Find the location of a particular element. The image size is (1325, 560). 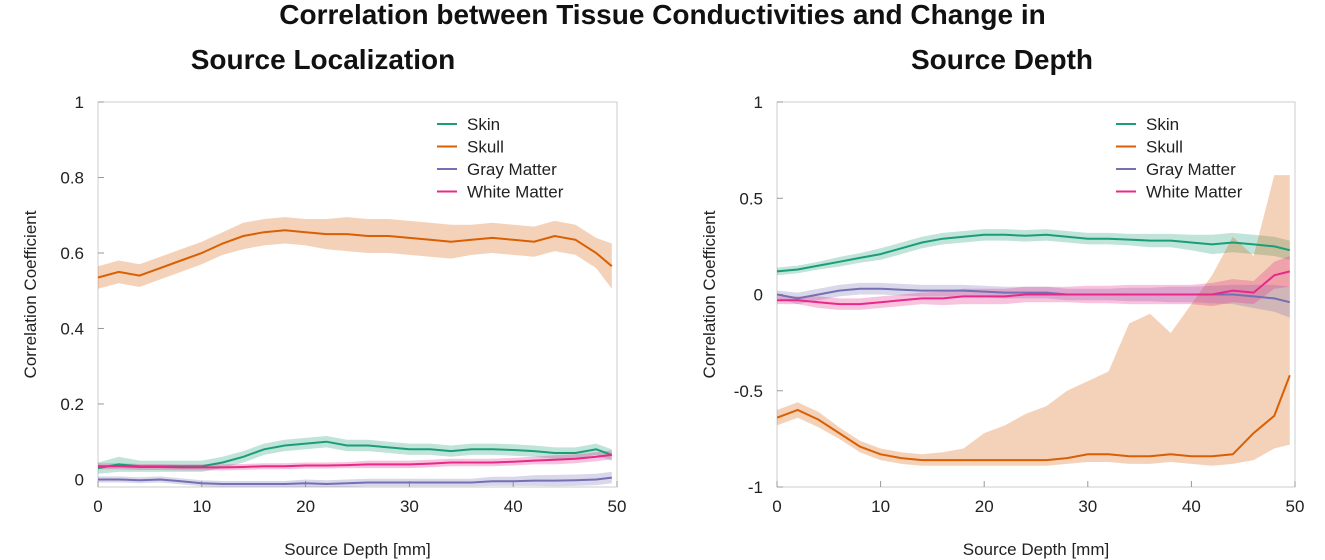

band-skin is located at coordinates (355, 455).